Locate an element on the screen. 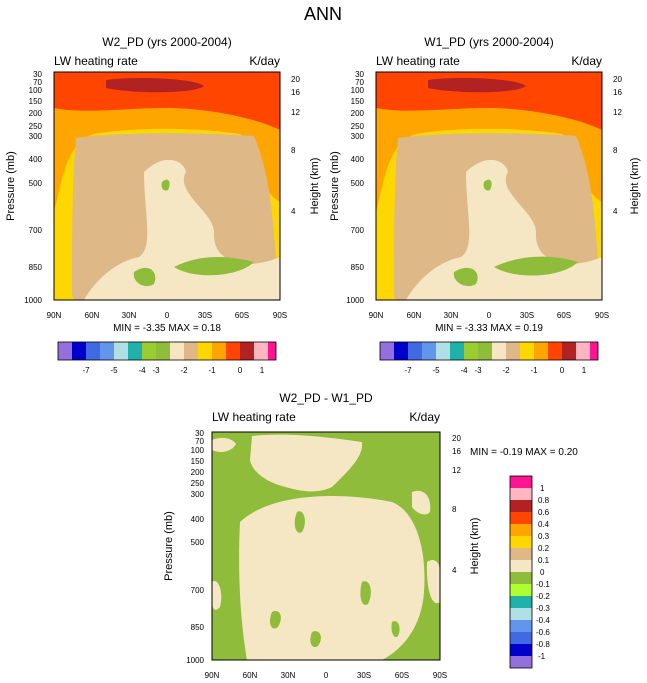  y2-tick: 4 is located at coordinates (615, 211).